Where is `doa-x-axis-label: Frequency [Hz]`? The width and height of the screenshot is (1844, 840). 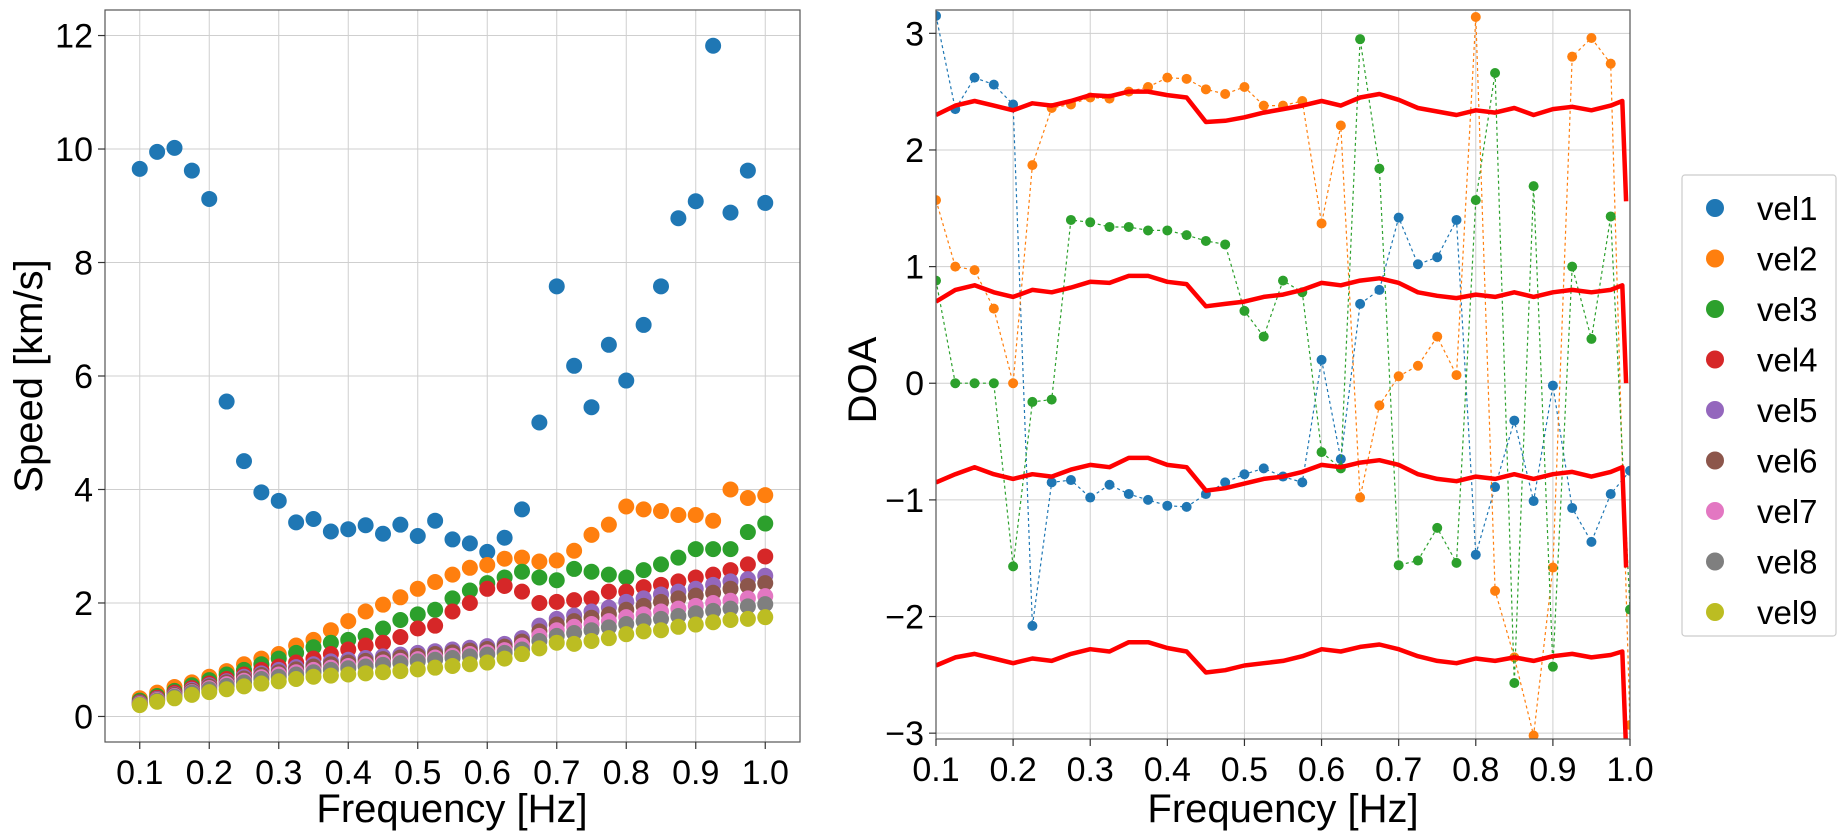
doa-x-axis-label: Frequency [Hz] is located at coordinates (1282, 809).